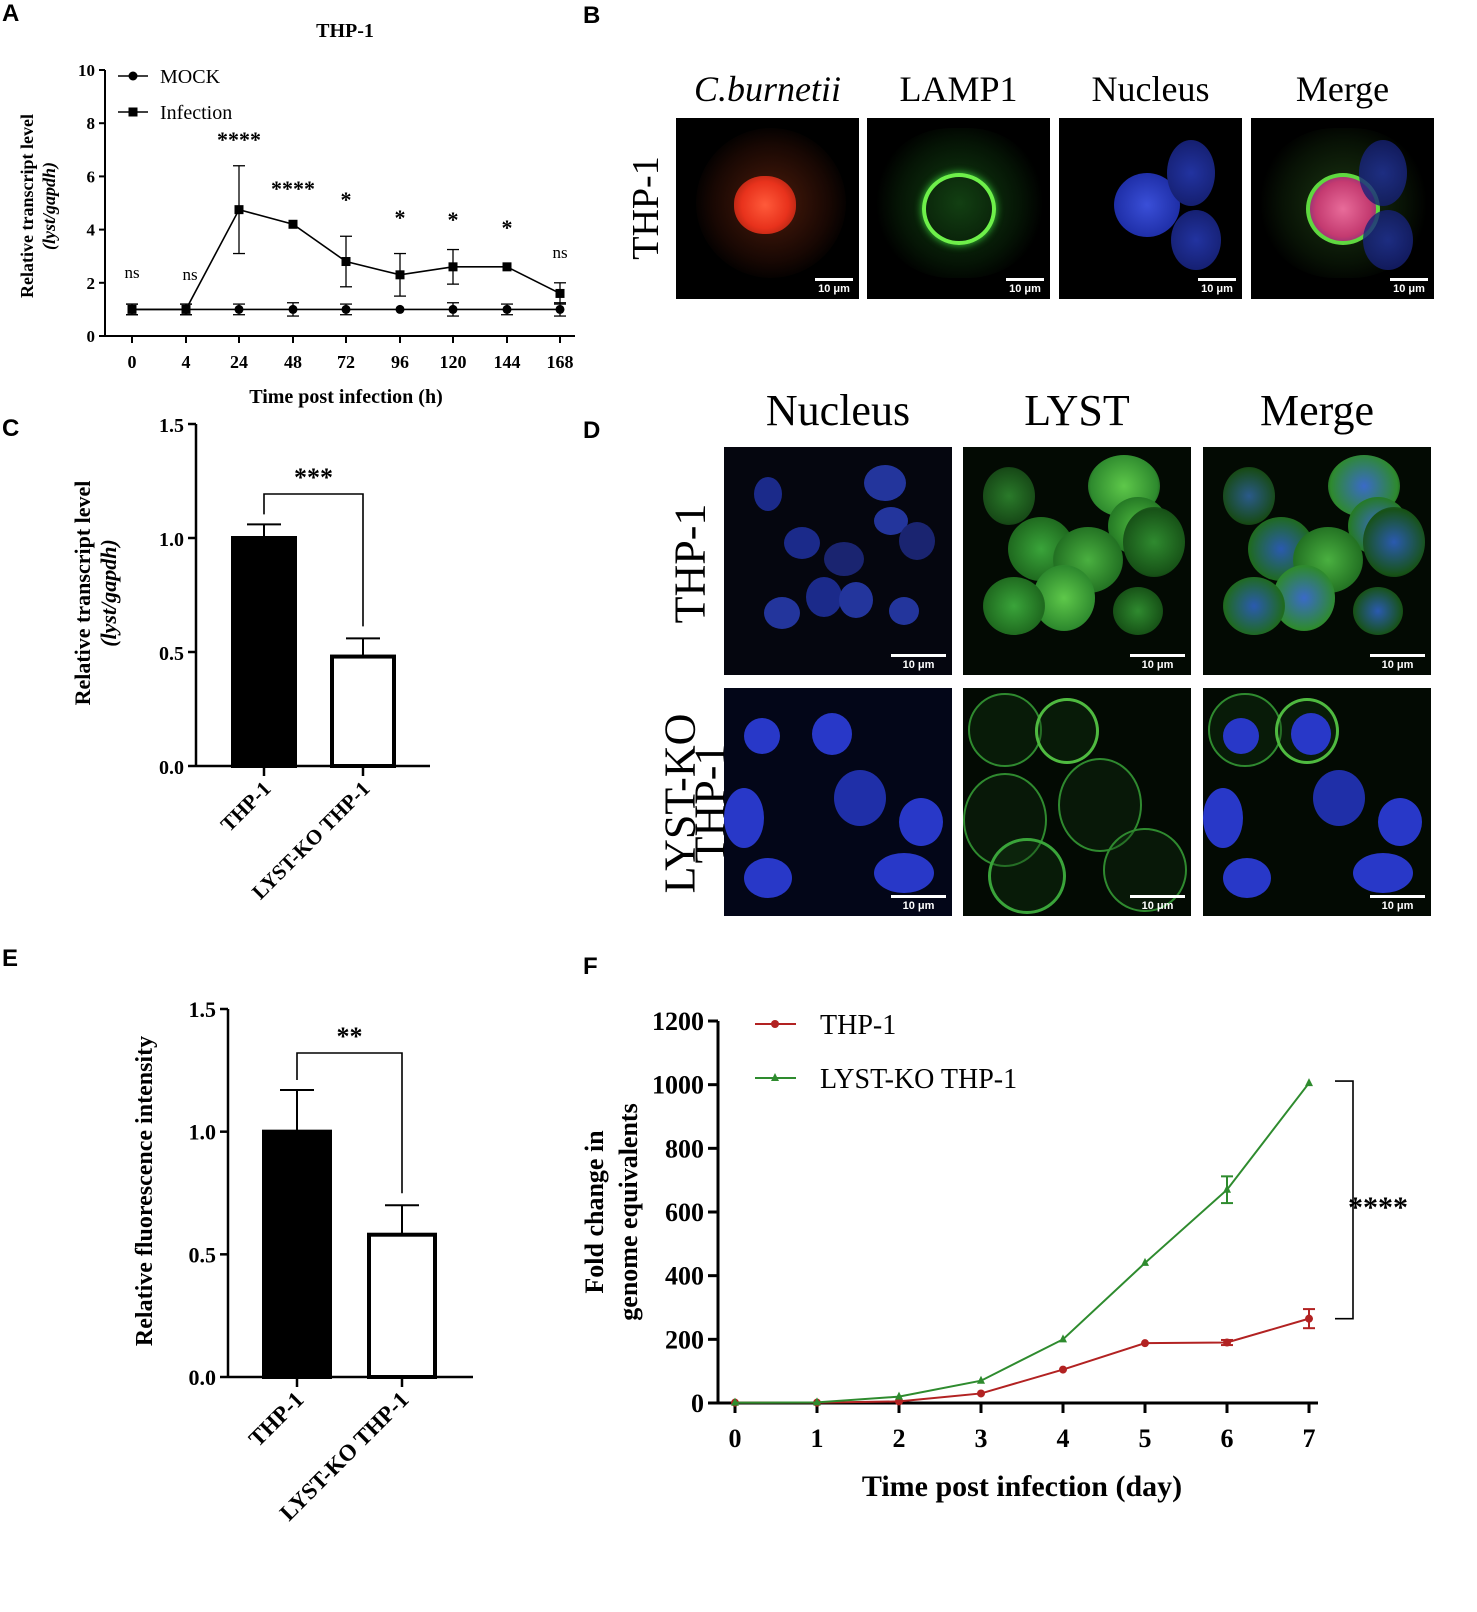 Image resolution: width=1477 pixels, height=1612 pixels. I want to click on b-header-merge: Merge, so click(1342, 89).